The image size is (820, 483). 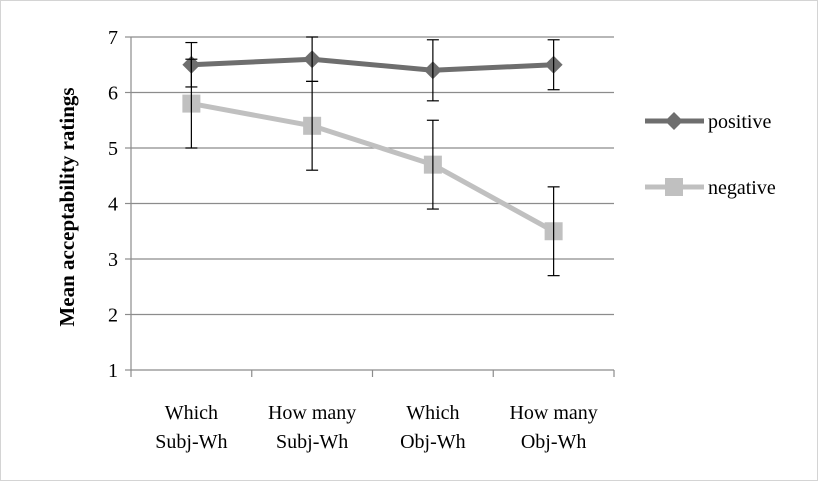 I want to click on series-positive, so click(x=372, y=64).